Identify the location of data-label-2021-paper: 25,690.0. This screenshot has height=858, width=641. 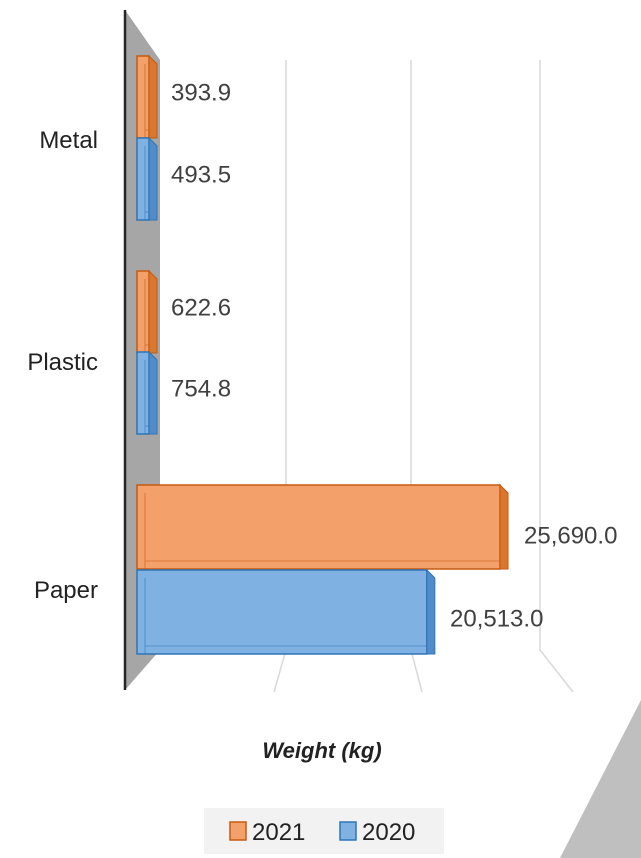
(570, 535).